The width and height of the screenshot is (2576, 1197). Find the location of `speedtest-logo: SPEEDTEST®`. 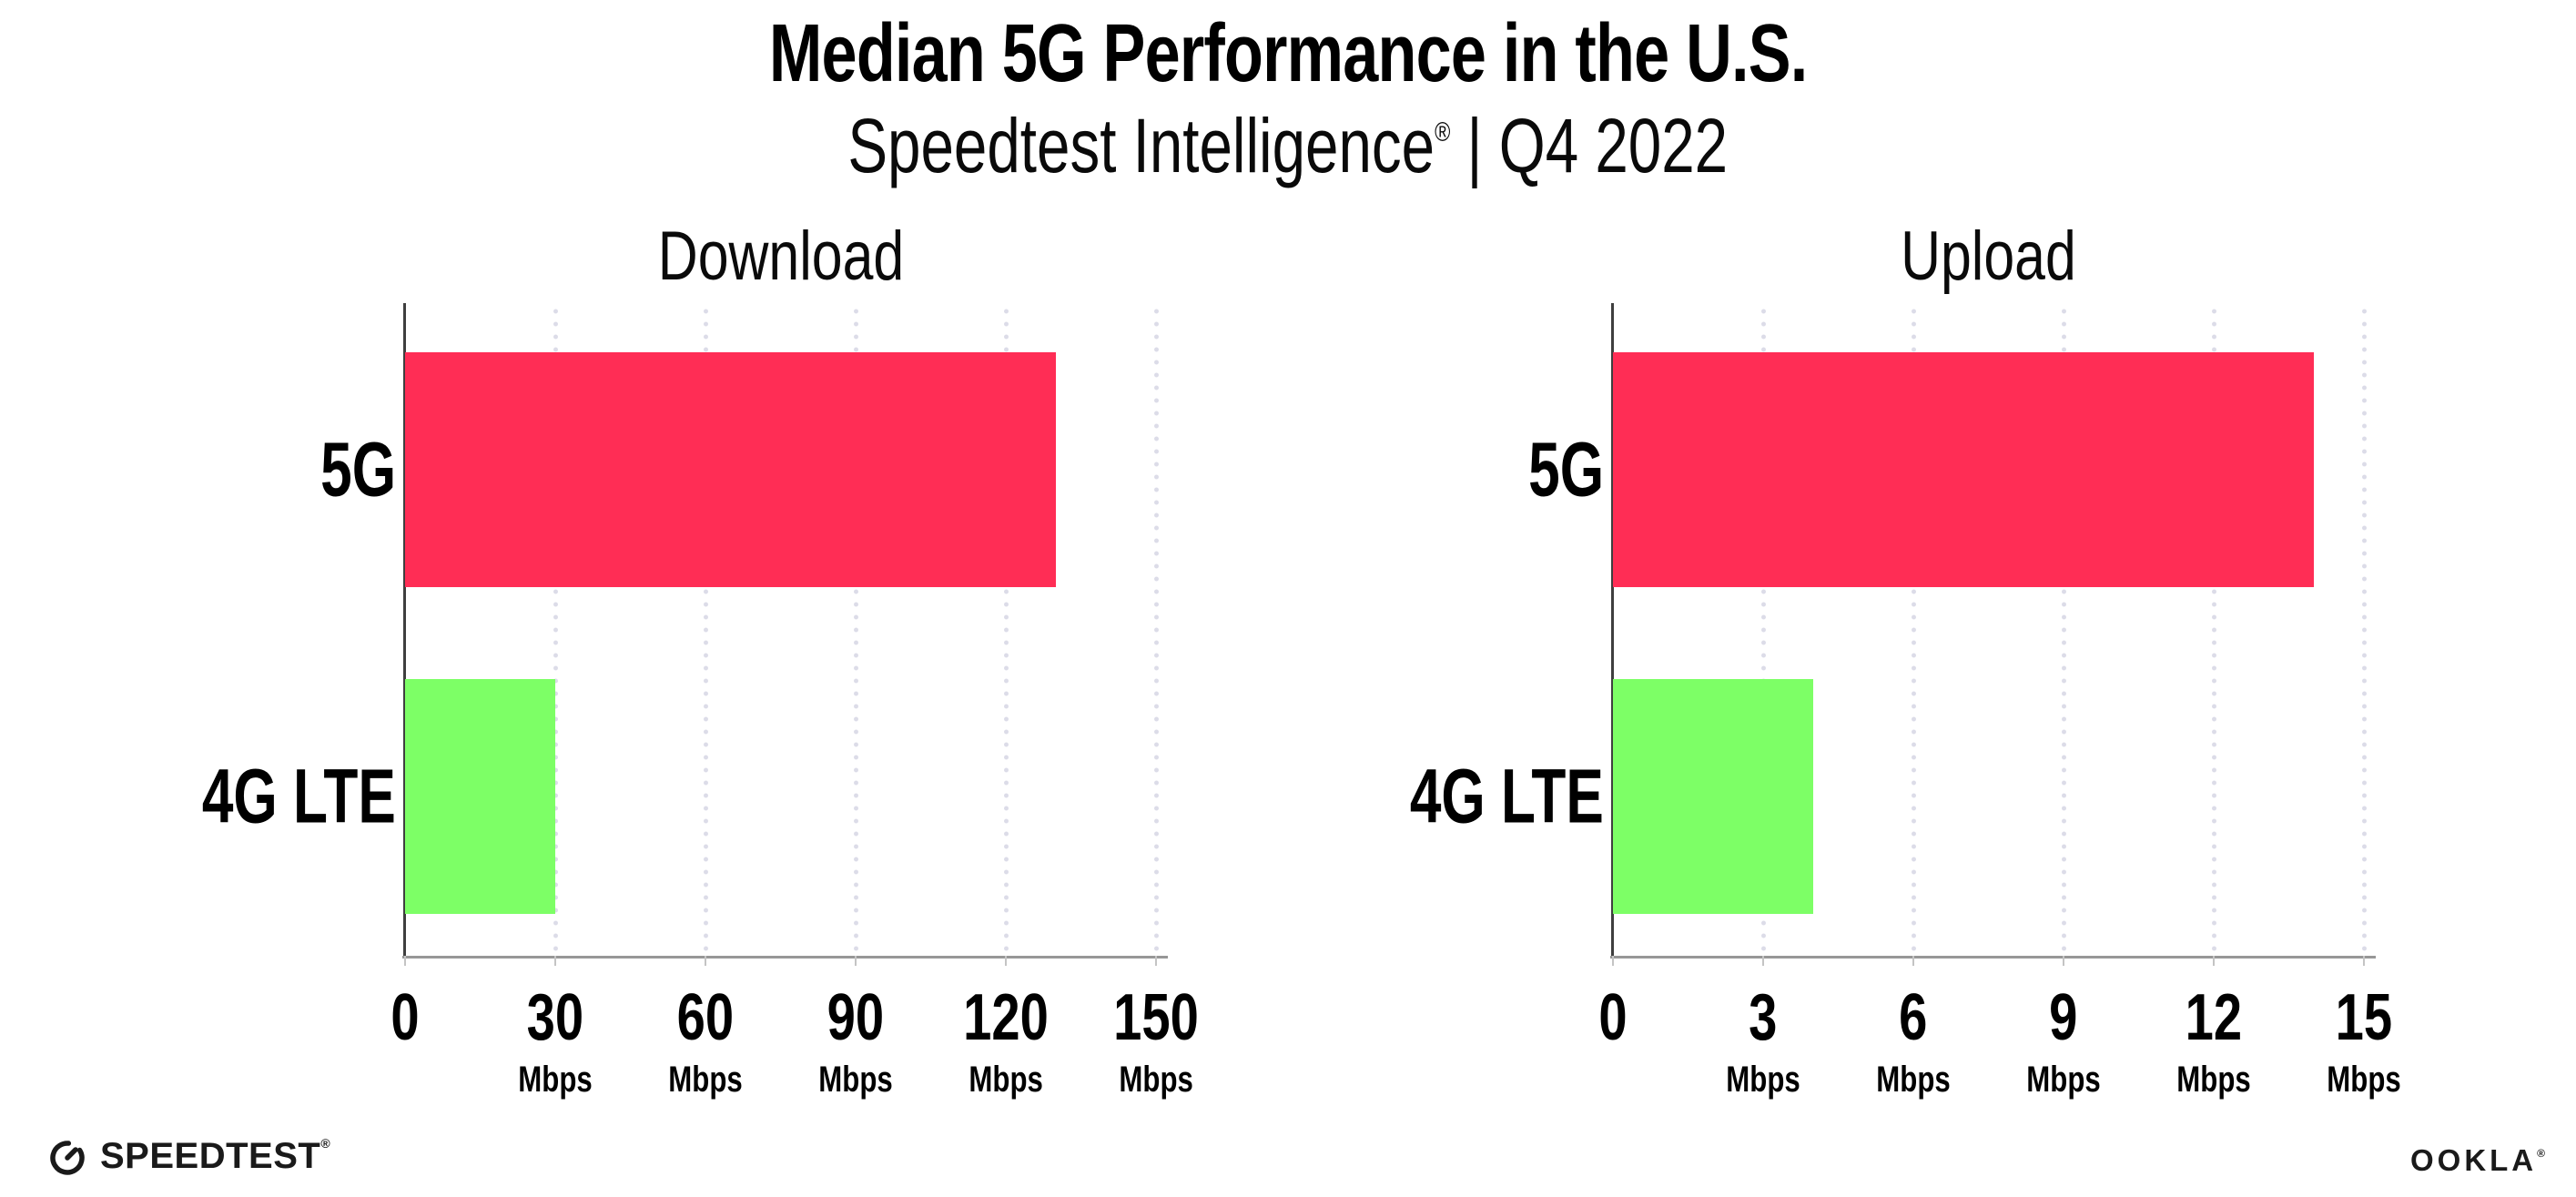

speedtest-logo: SPEEDTEST® is located at coordinates (188, 1156).